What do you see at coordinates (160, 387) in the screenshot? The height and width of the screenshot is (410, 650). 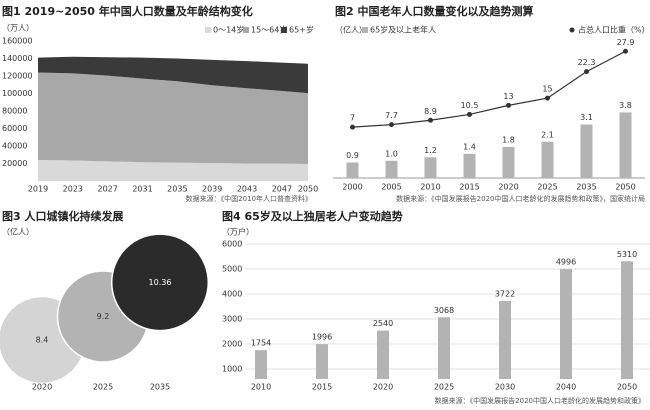 I see `x-tick-label: 2035` at bounding box center [160, 387].